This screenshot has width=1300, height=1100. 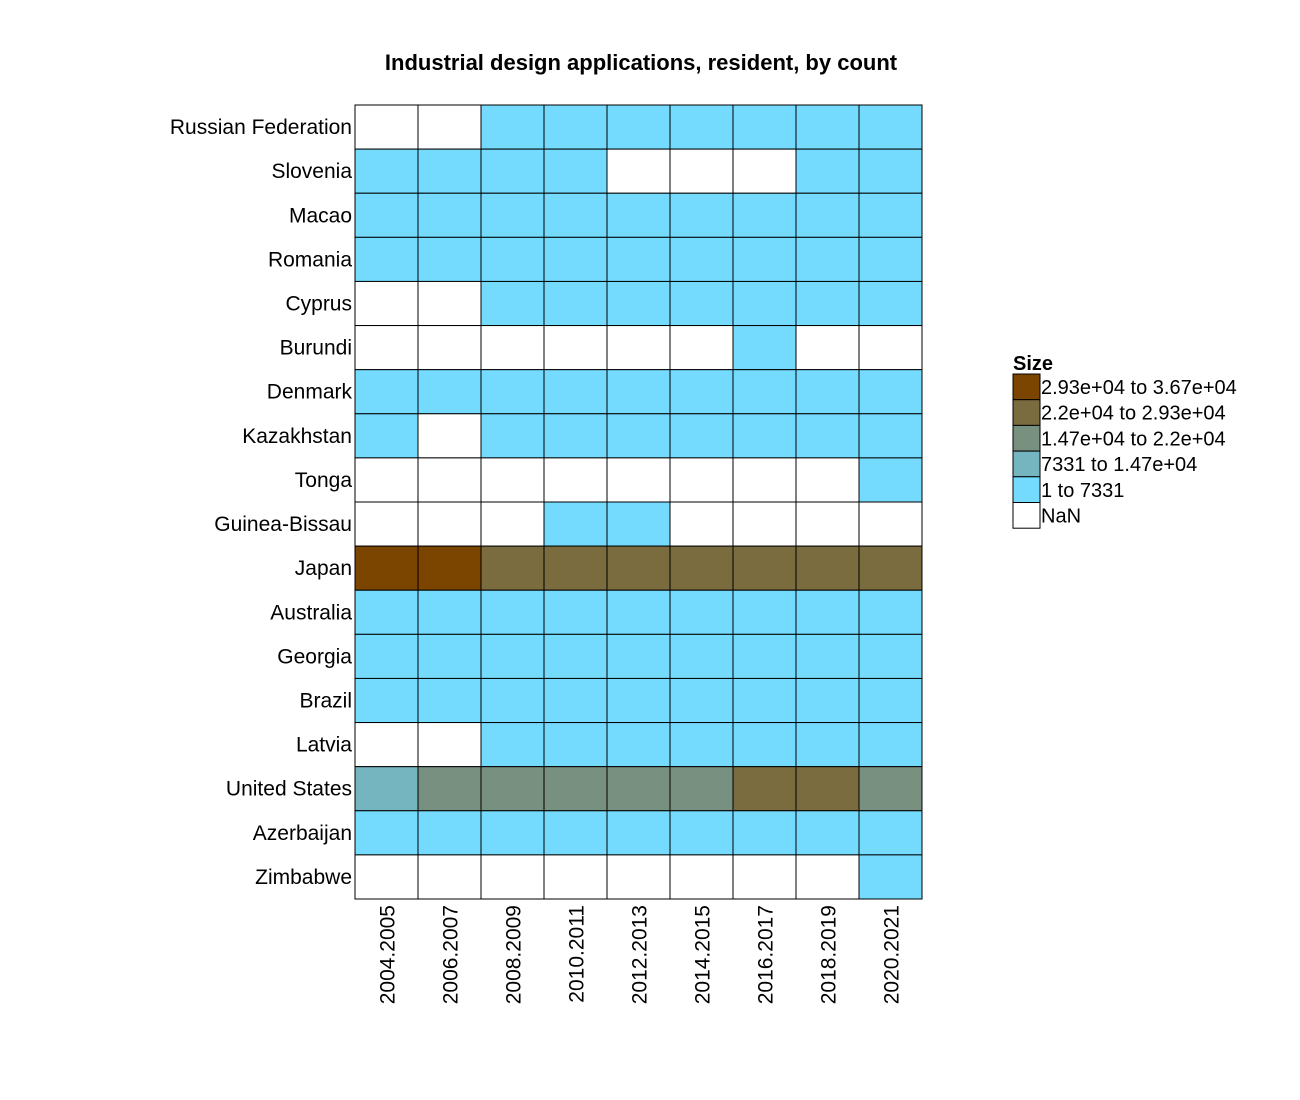 I want to click on row-label: Guinea-Bissau, so click(x=283, y=524).